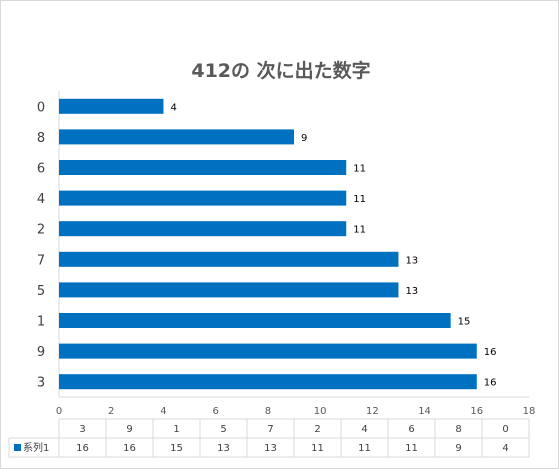 Image resolution: width=559 pixels, height=469 pixels. Describe the element at coordinates (304, 138) in the screenshot. I see `bar-data-label: 9` at that location.